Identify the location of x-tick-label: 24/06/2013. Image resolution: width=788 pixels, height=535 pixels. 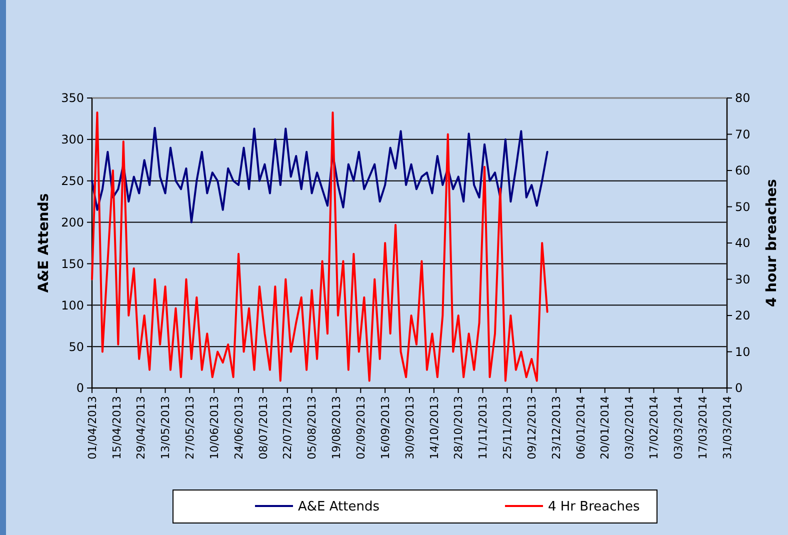
(239, 428).